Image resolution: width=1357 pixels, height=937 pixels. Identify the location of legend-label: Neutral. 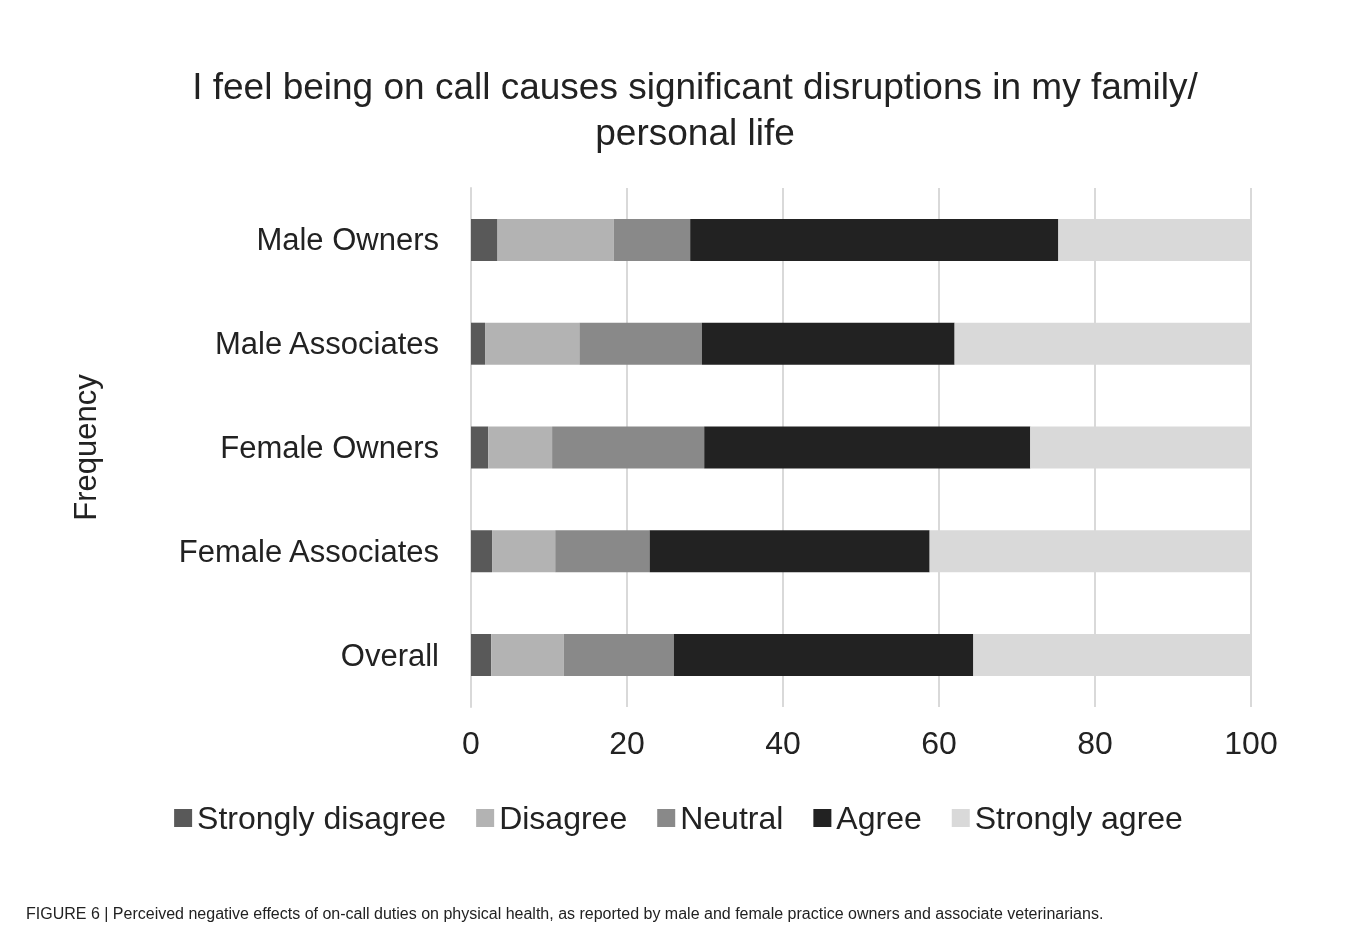
(732, 818).